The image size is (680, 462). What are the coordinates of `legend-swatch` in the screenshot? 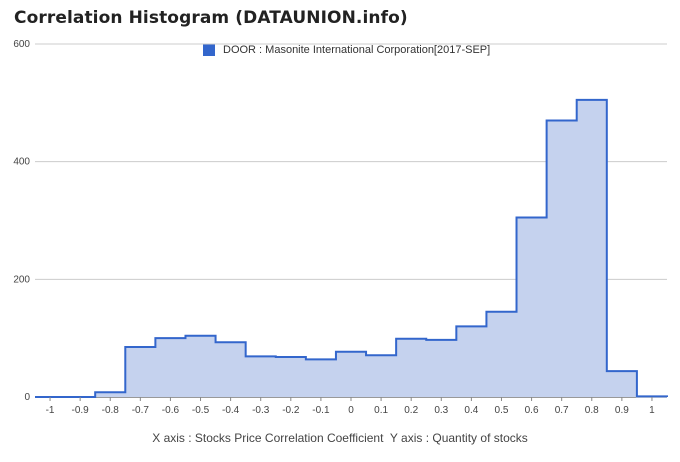 It's located at (209, 50).